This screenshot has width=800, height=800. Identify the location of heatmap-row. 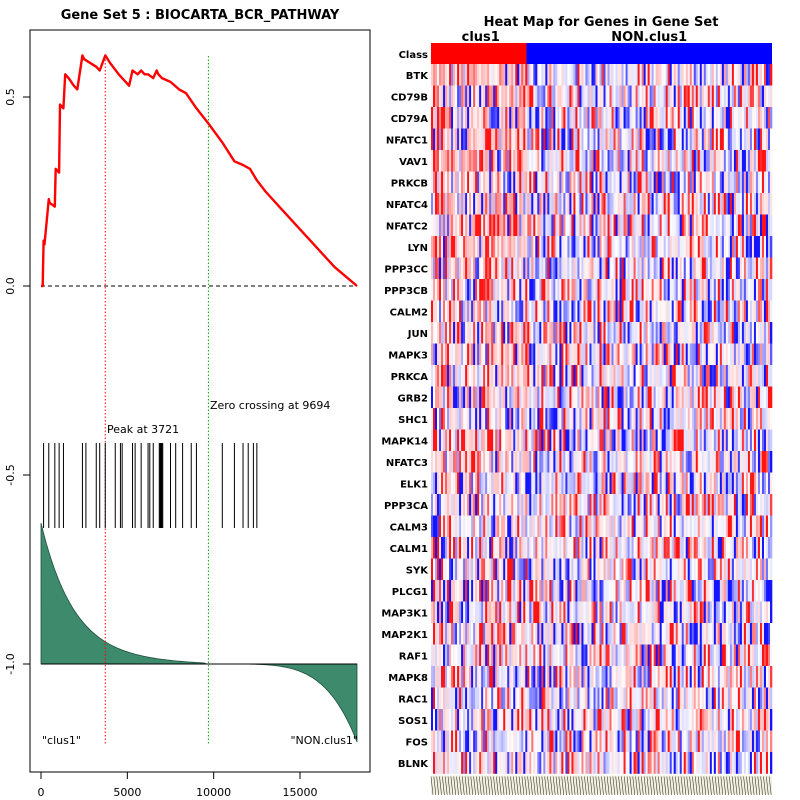
(602, 333).